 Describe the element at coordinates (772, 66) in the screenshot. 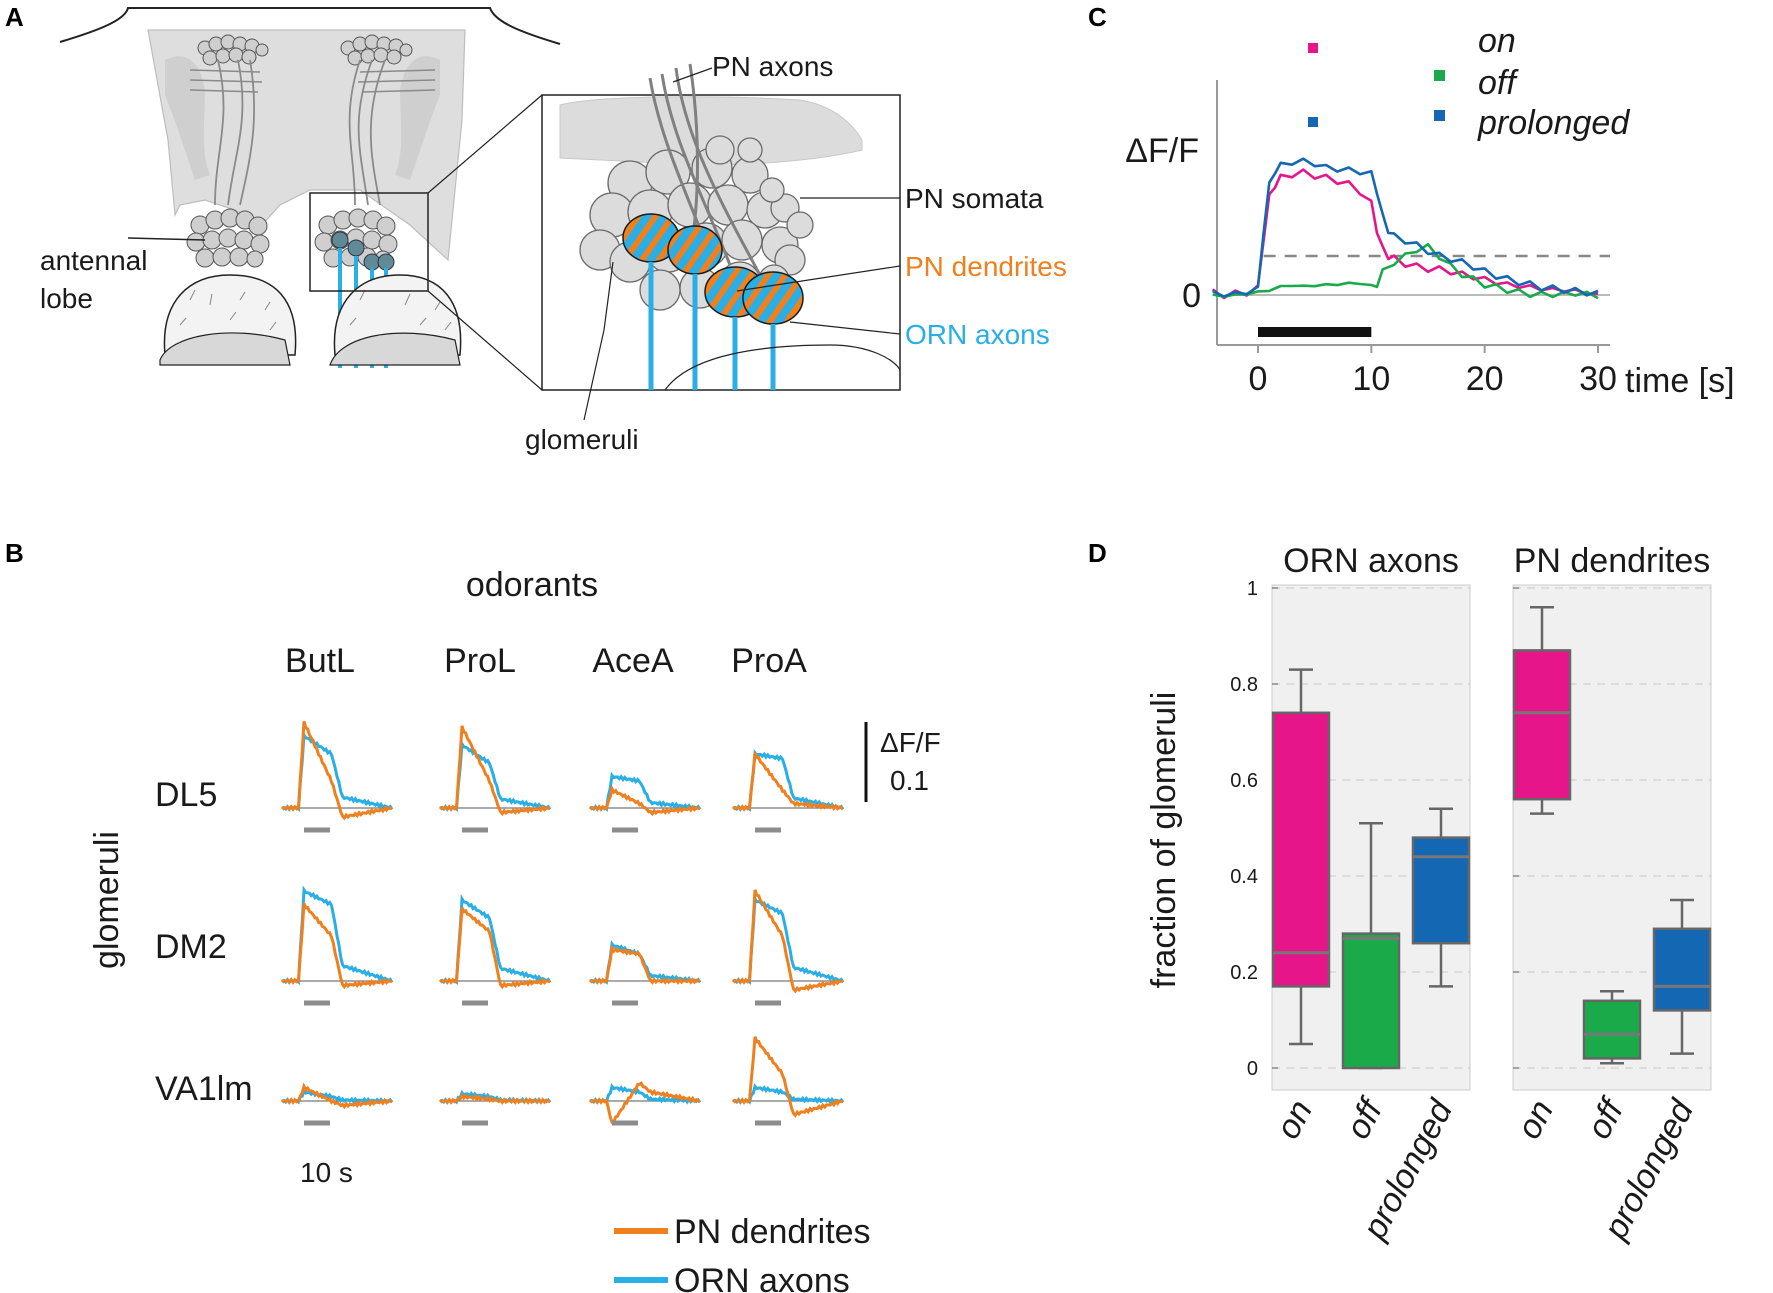

I see `pn-axons-label: PN axons` at that location.